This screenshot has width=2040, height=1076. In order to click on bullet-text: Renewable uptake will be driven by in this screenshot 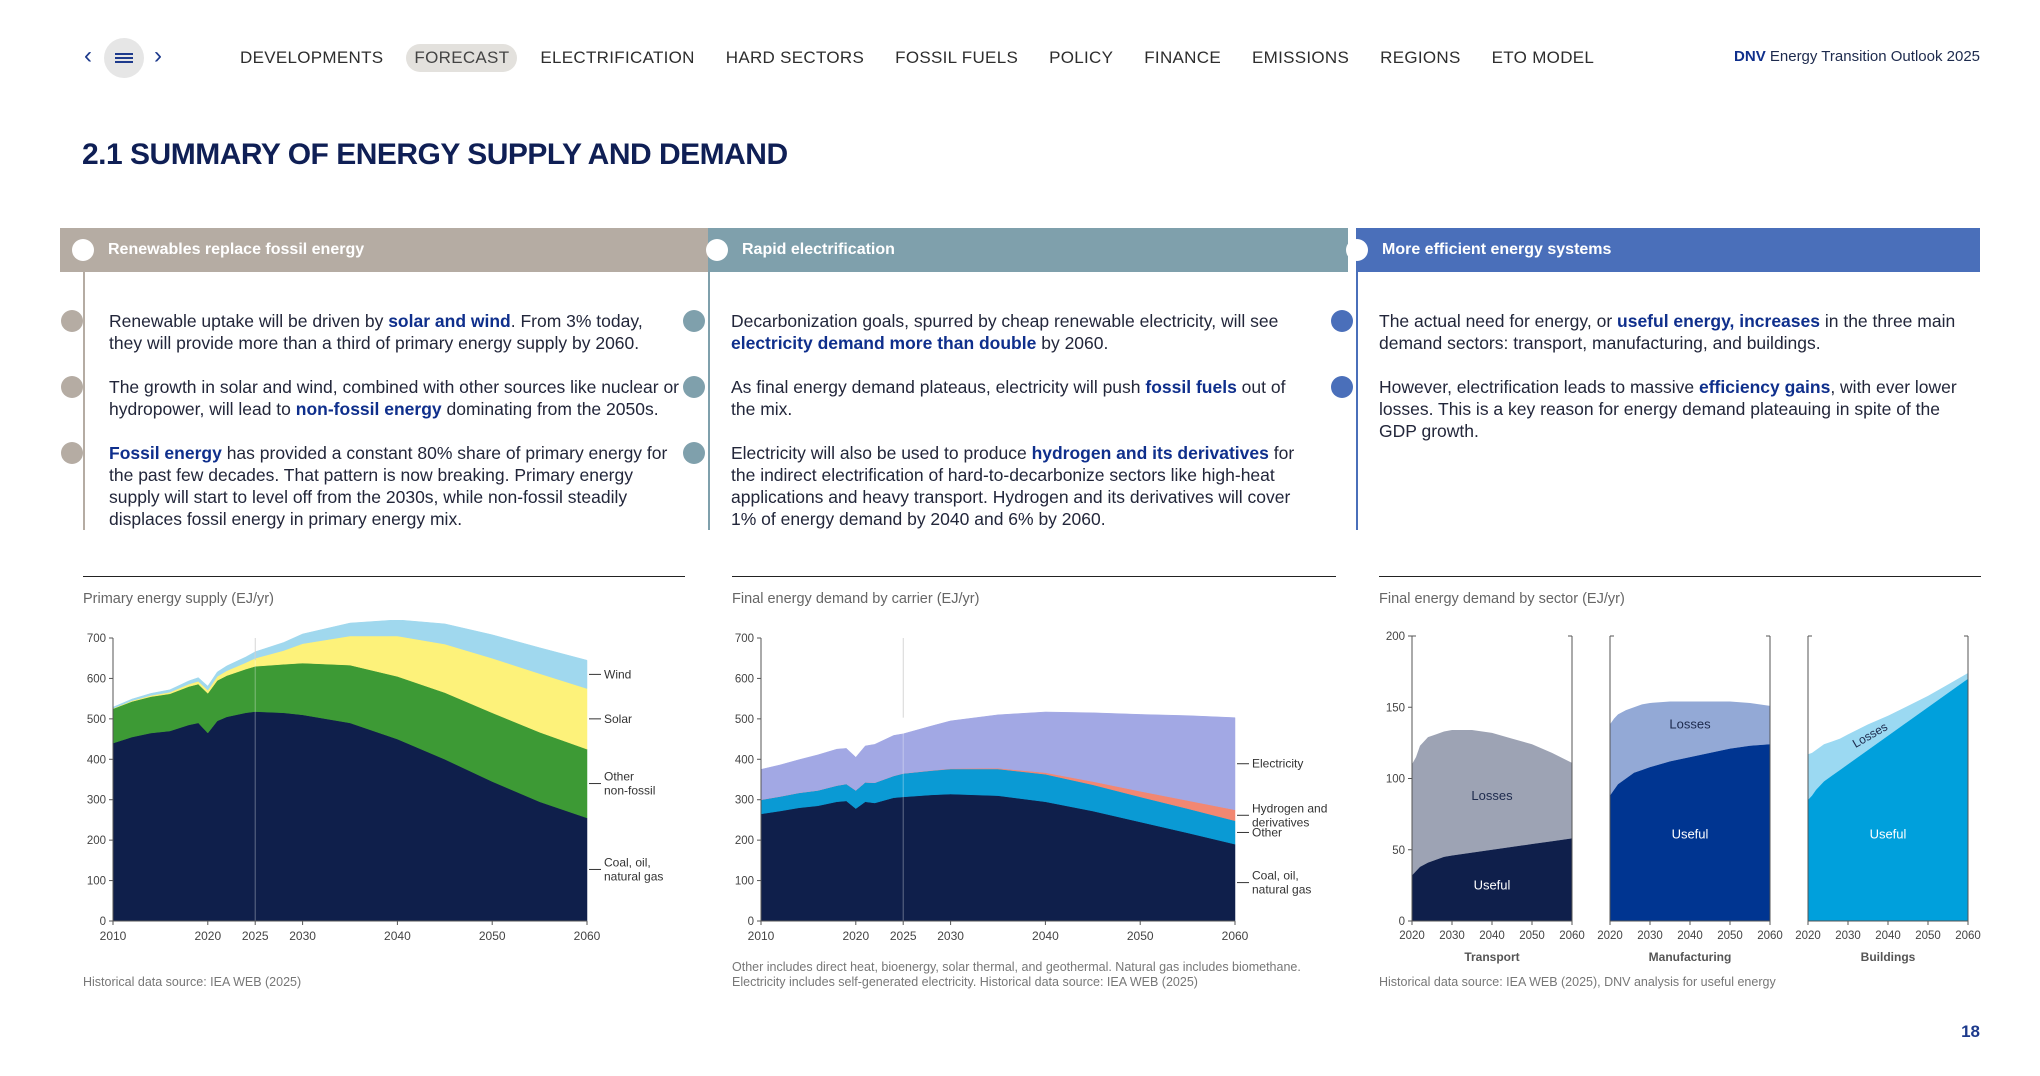, I will do `click(249, 321)`.